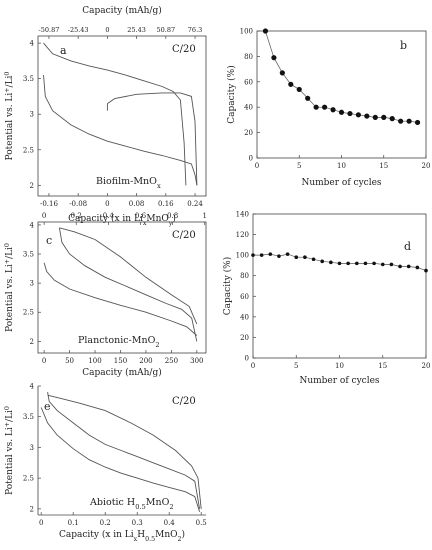 The width and height of the screenshot is (432, 550). I want to click on panel-a-xlabel: Capacity (x in LixMnOy), so click(122, 220).